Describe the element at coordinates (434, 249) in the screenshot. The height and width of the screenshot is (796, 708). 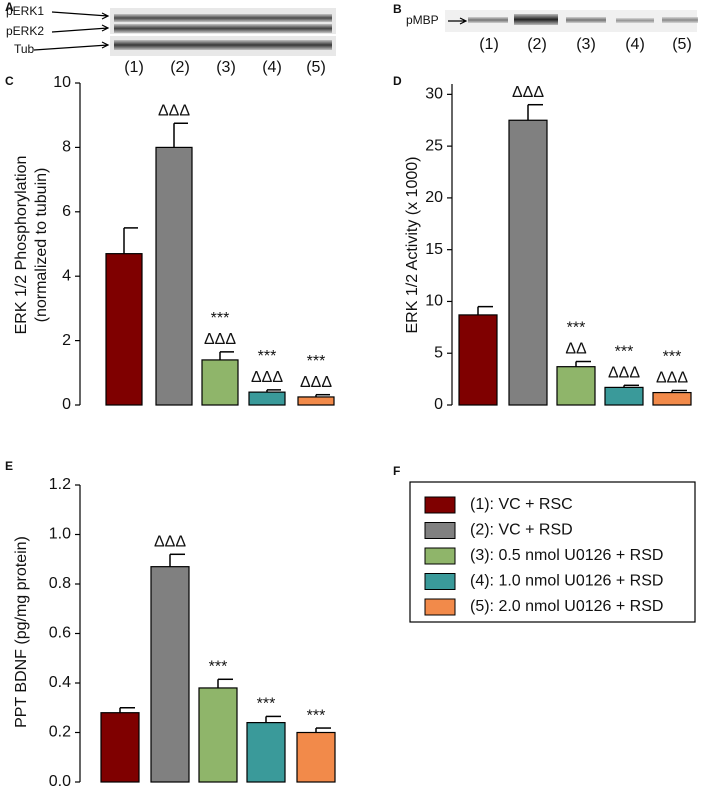
I see `y-tick-label: 15` at that location.